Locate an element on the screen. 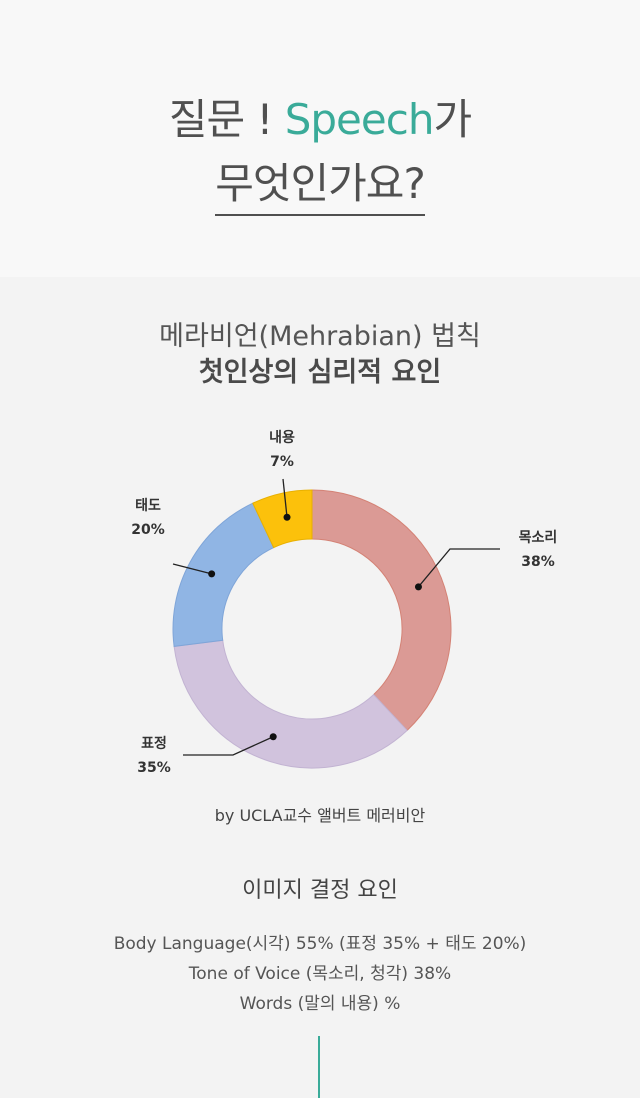 Image resolution: width=640 pixels, height=1098 pixels. slice-value-3: 7% is located at coordinates (282, 462).